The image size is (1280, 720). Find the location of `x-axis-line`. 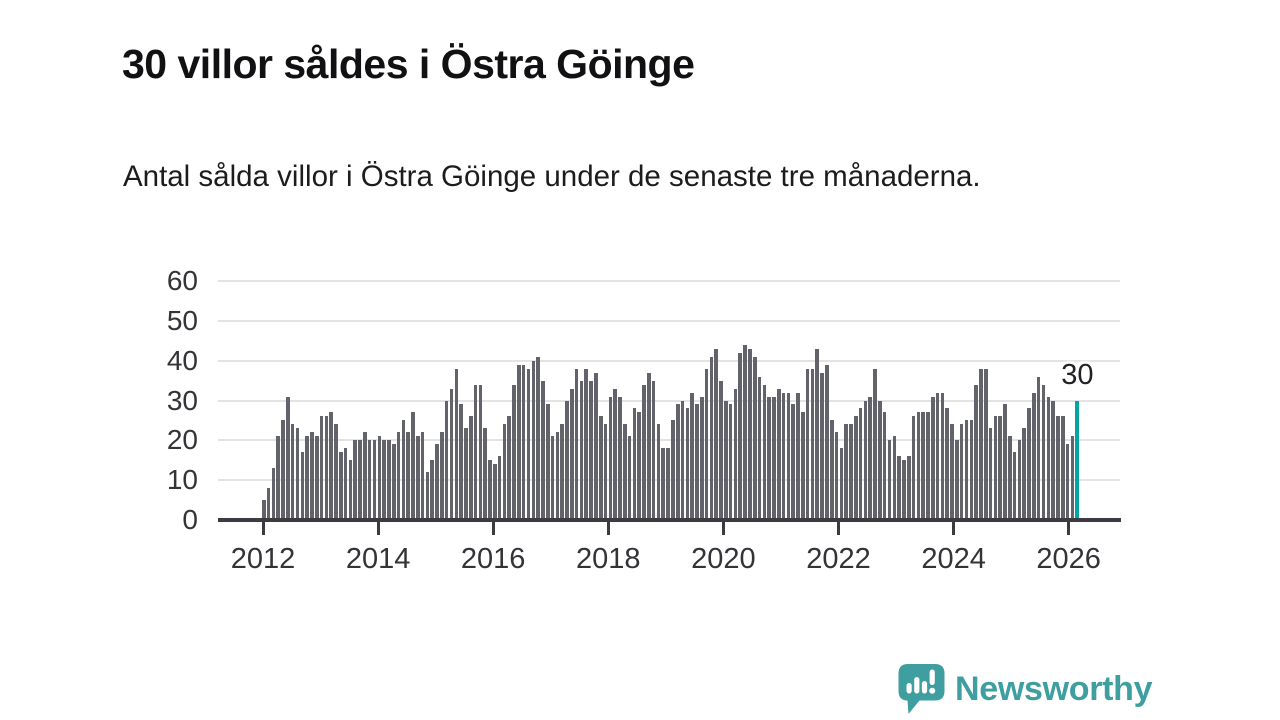

x-axis-line is located at coordinates (669, 520).